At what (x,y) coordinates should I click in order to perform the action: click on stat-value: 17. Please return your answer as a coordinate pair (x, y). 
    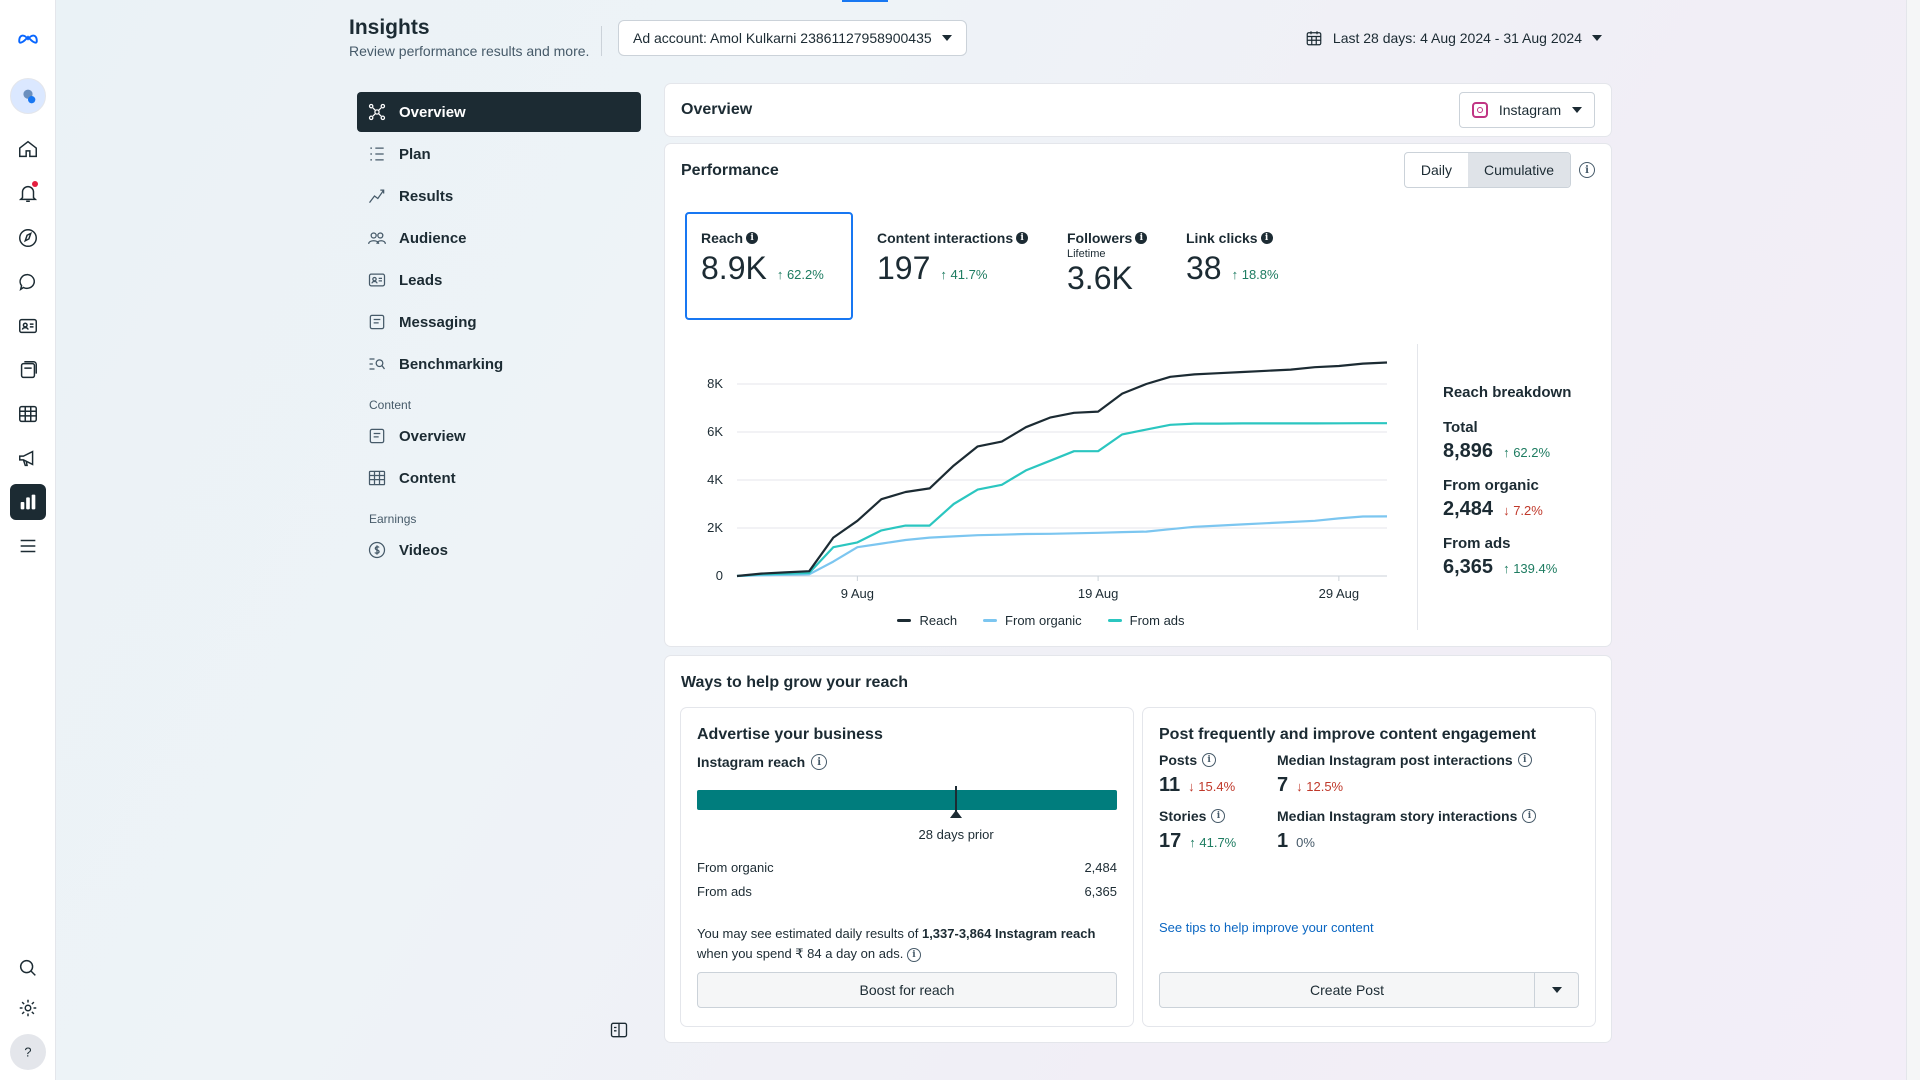
    Looking at the image, I should click on (1170, 841).